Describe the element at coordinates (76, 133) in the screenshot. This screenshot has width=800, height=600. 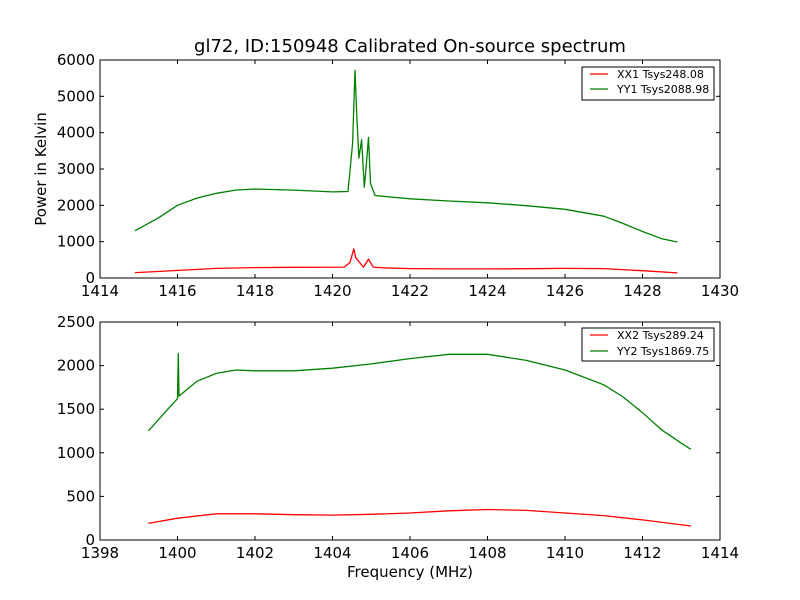
I see `y-tick-label: 4000` at that location.